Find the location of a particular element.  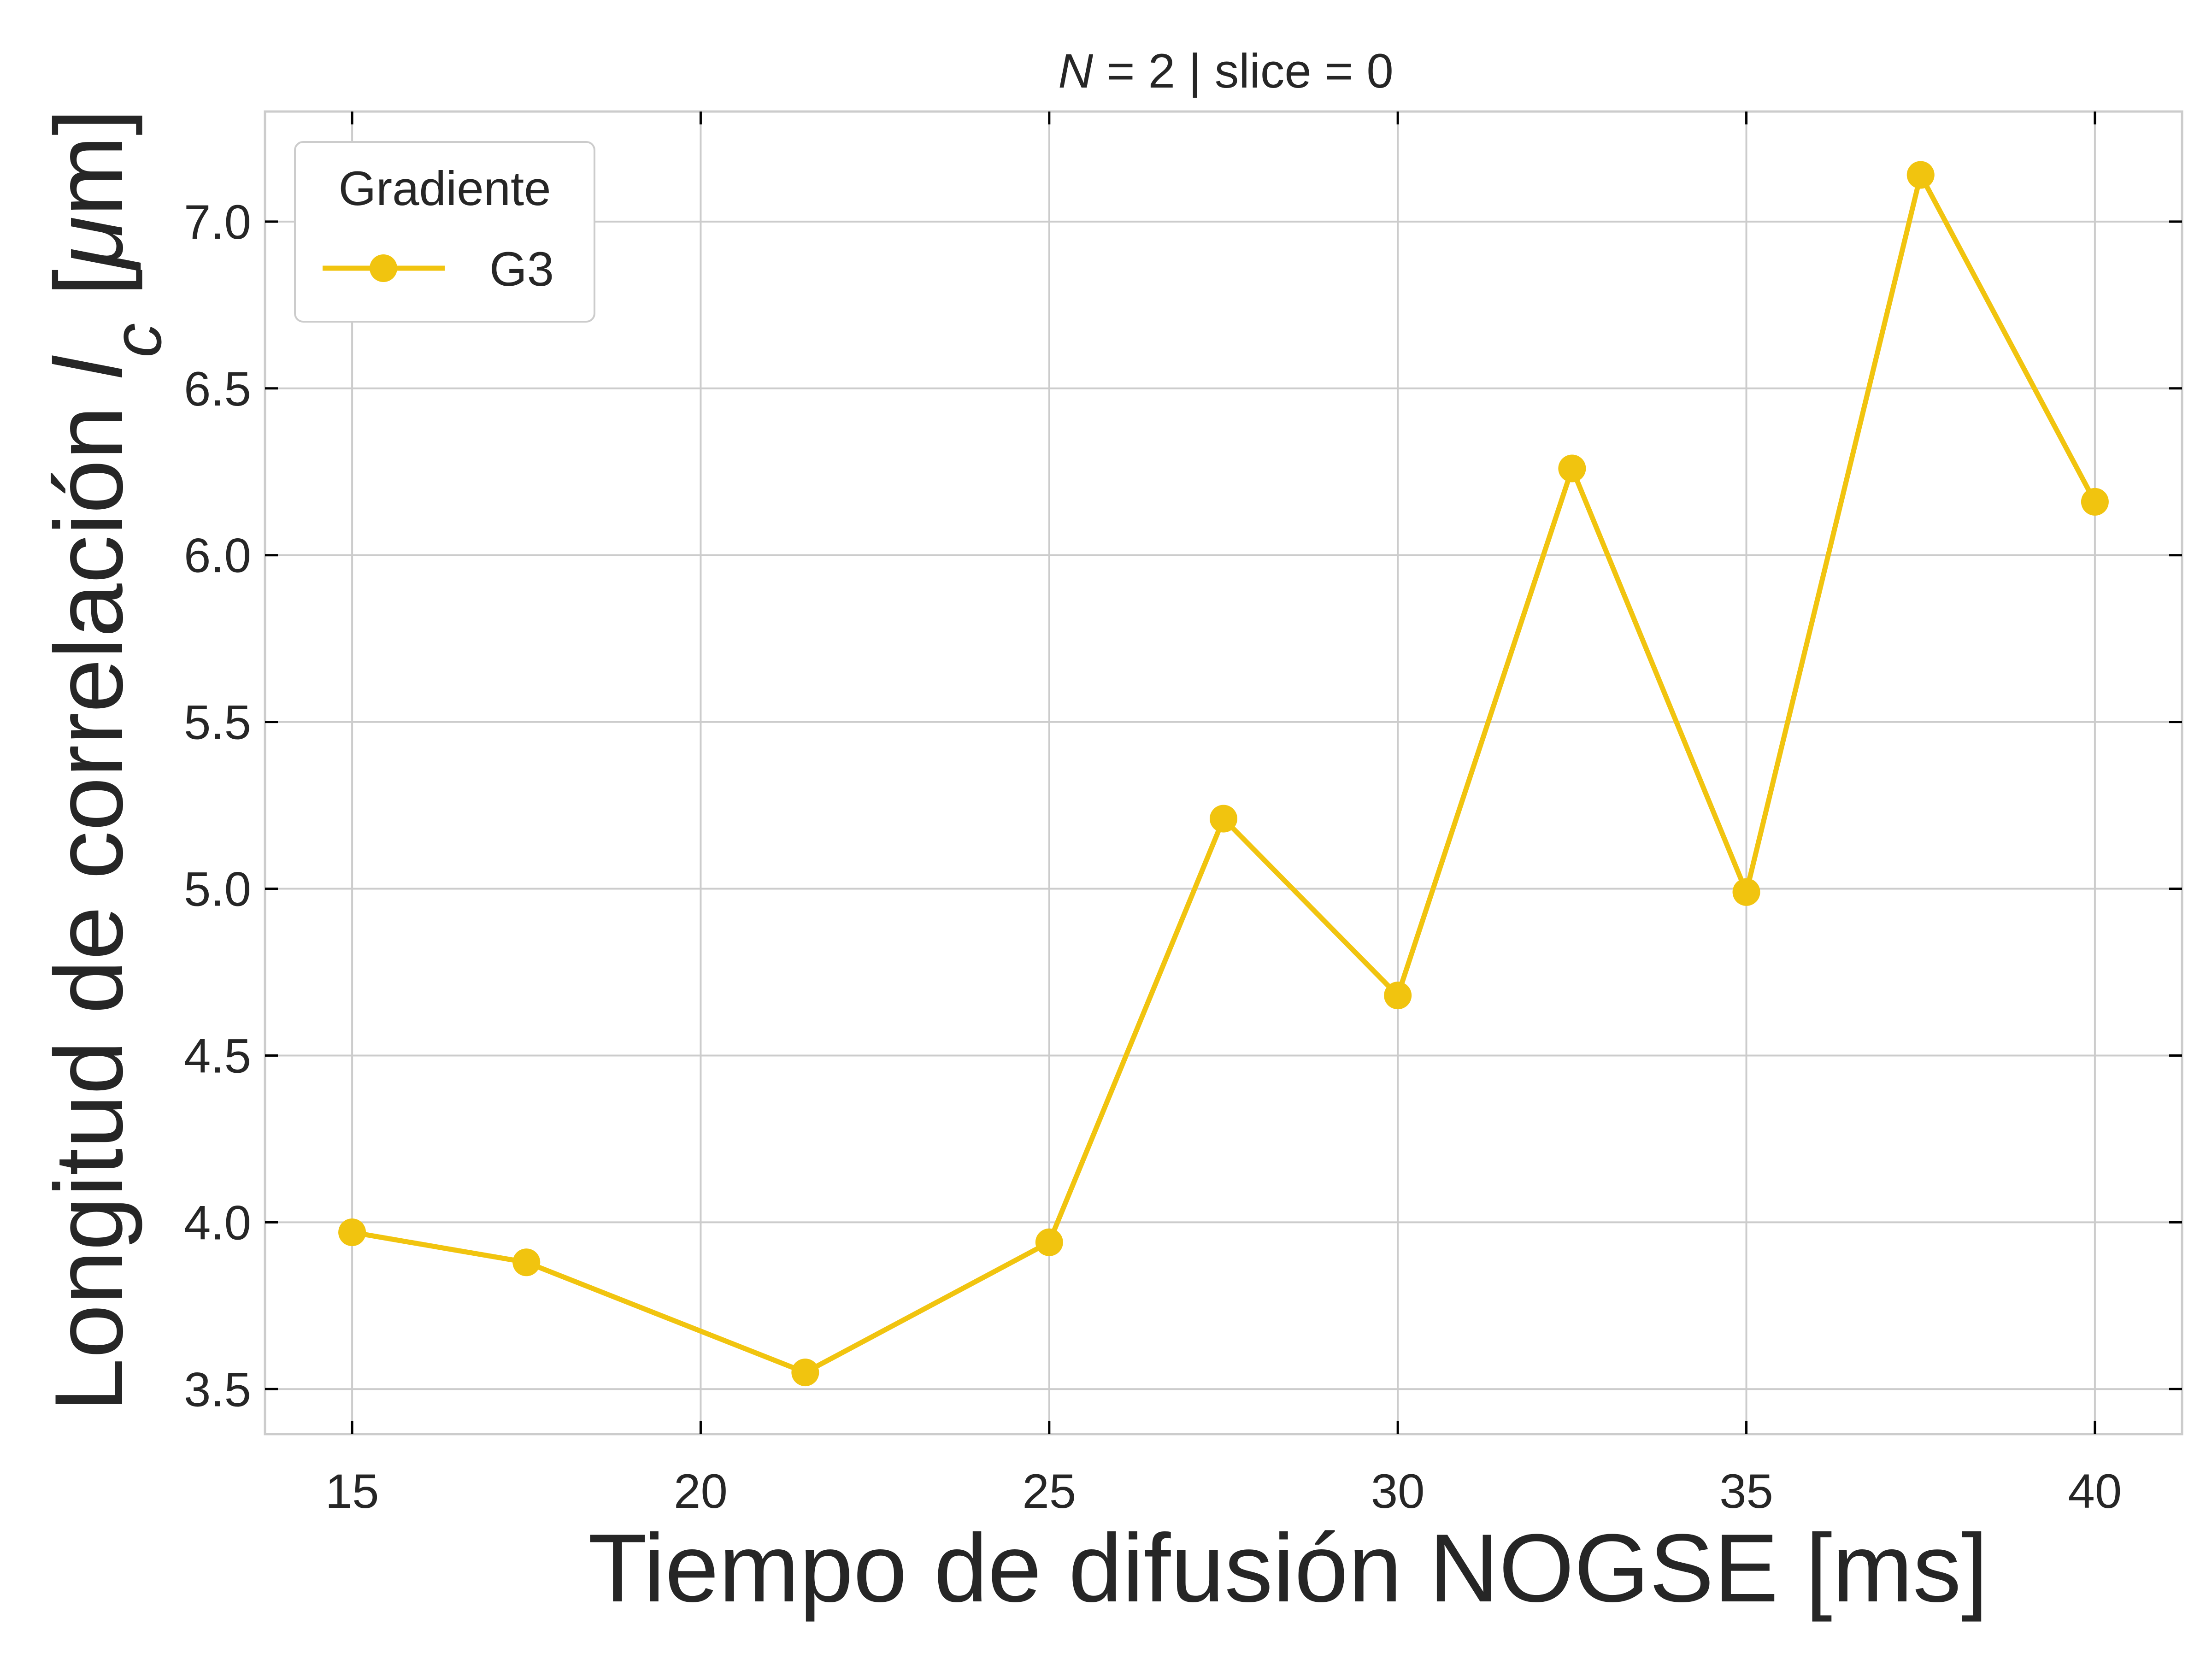

y-axis-title: Longitud de correlación lc [μm] is located at coordinates (105, 760).